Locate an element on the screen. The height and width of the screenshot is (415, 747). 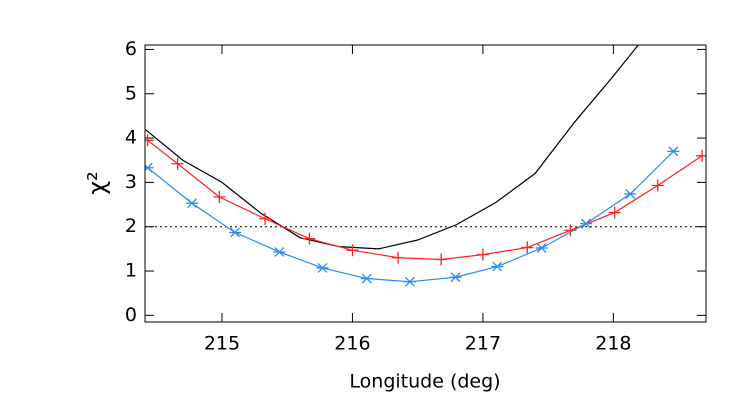
y-tick-label: 4 is located at coordinates (131, 138).